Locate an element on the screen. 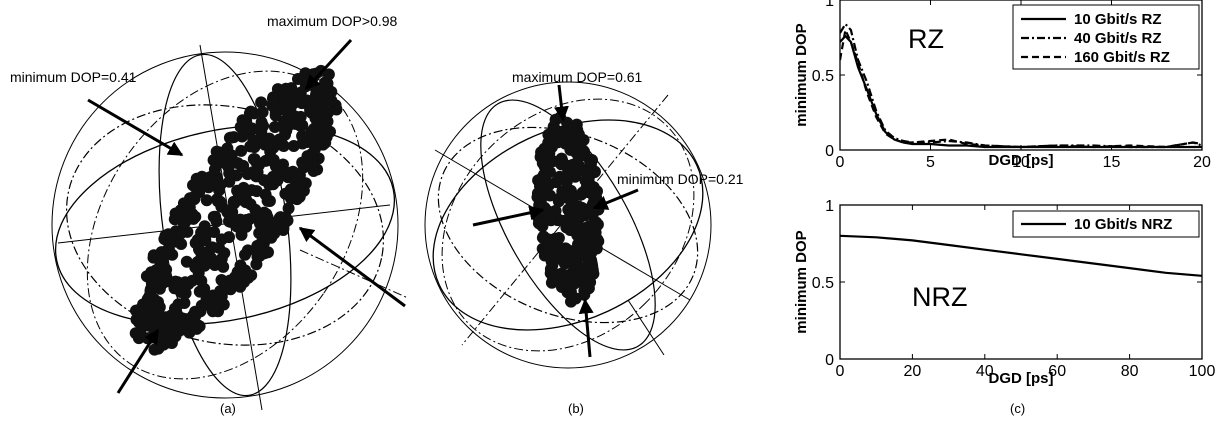 Image resolution: width=1224 pixels, height=421 pixels. xtick-label-nrz-1: 20 is located at coordinates (913, 371).